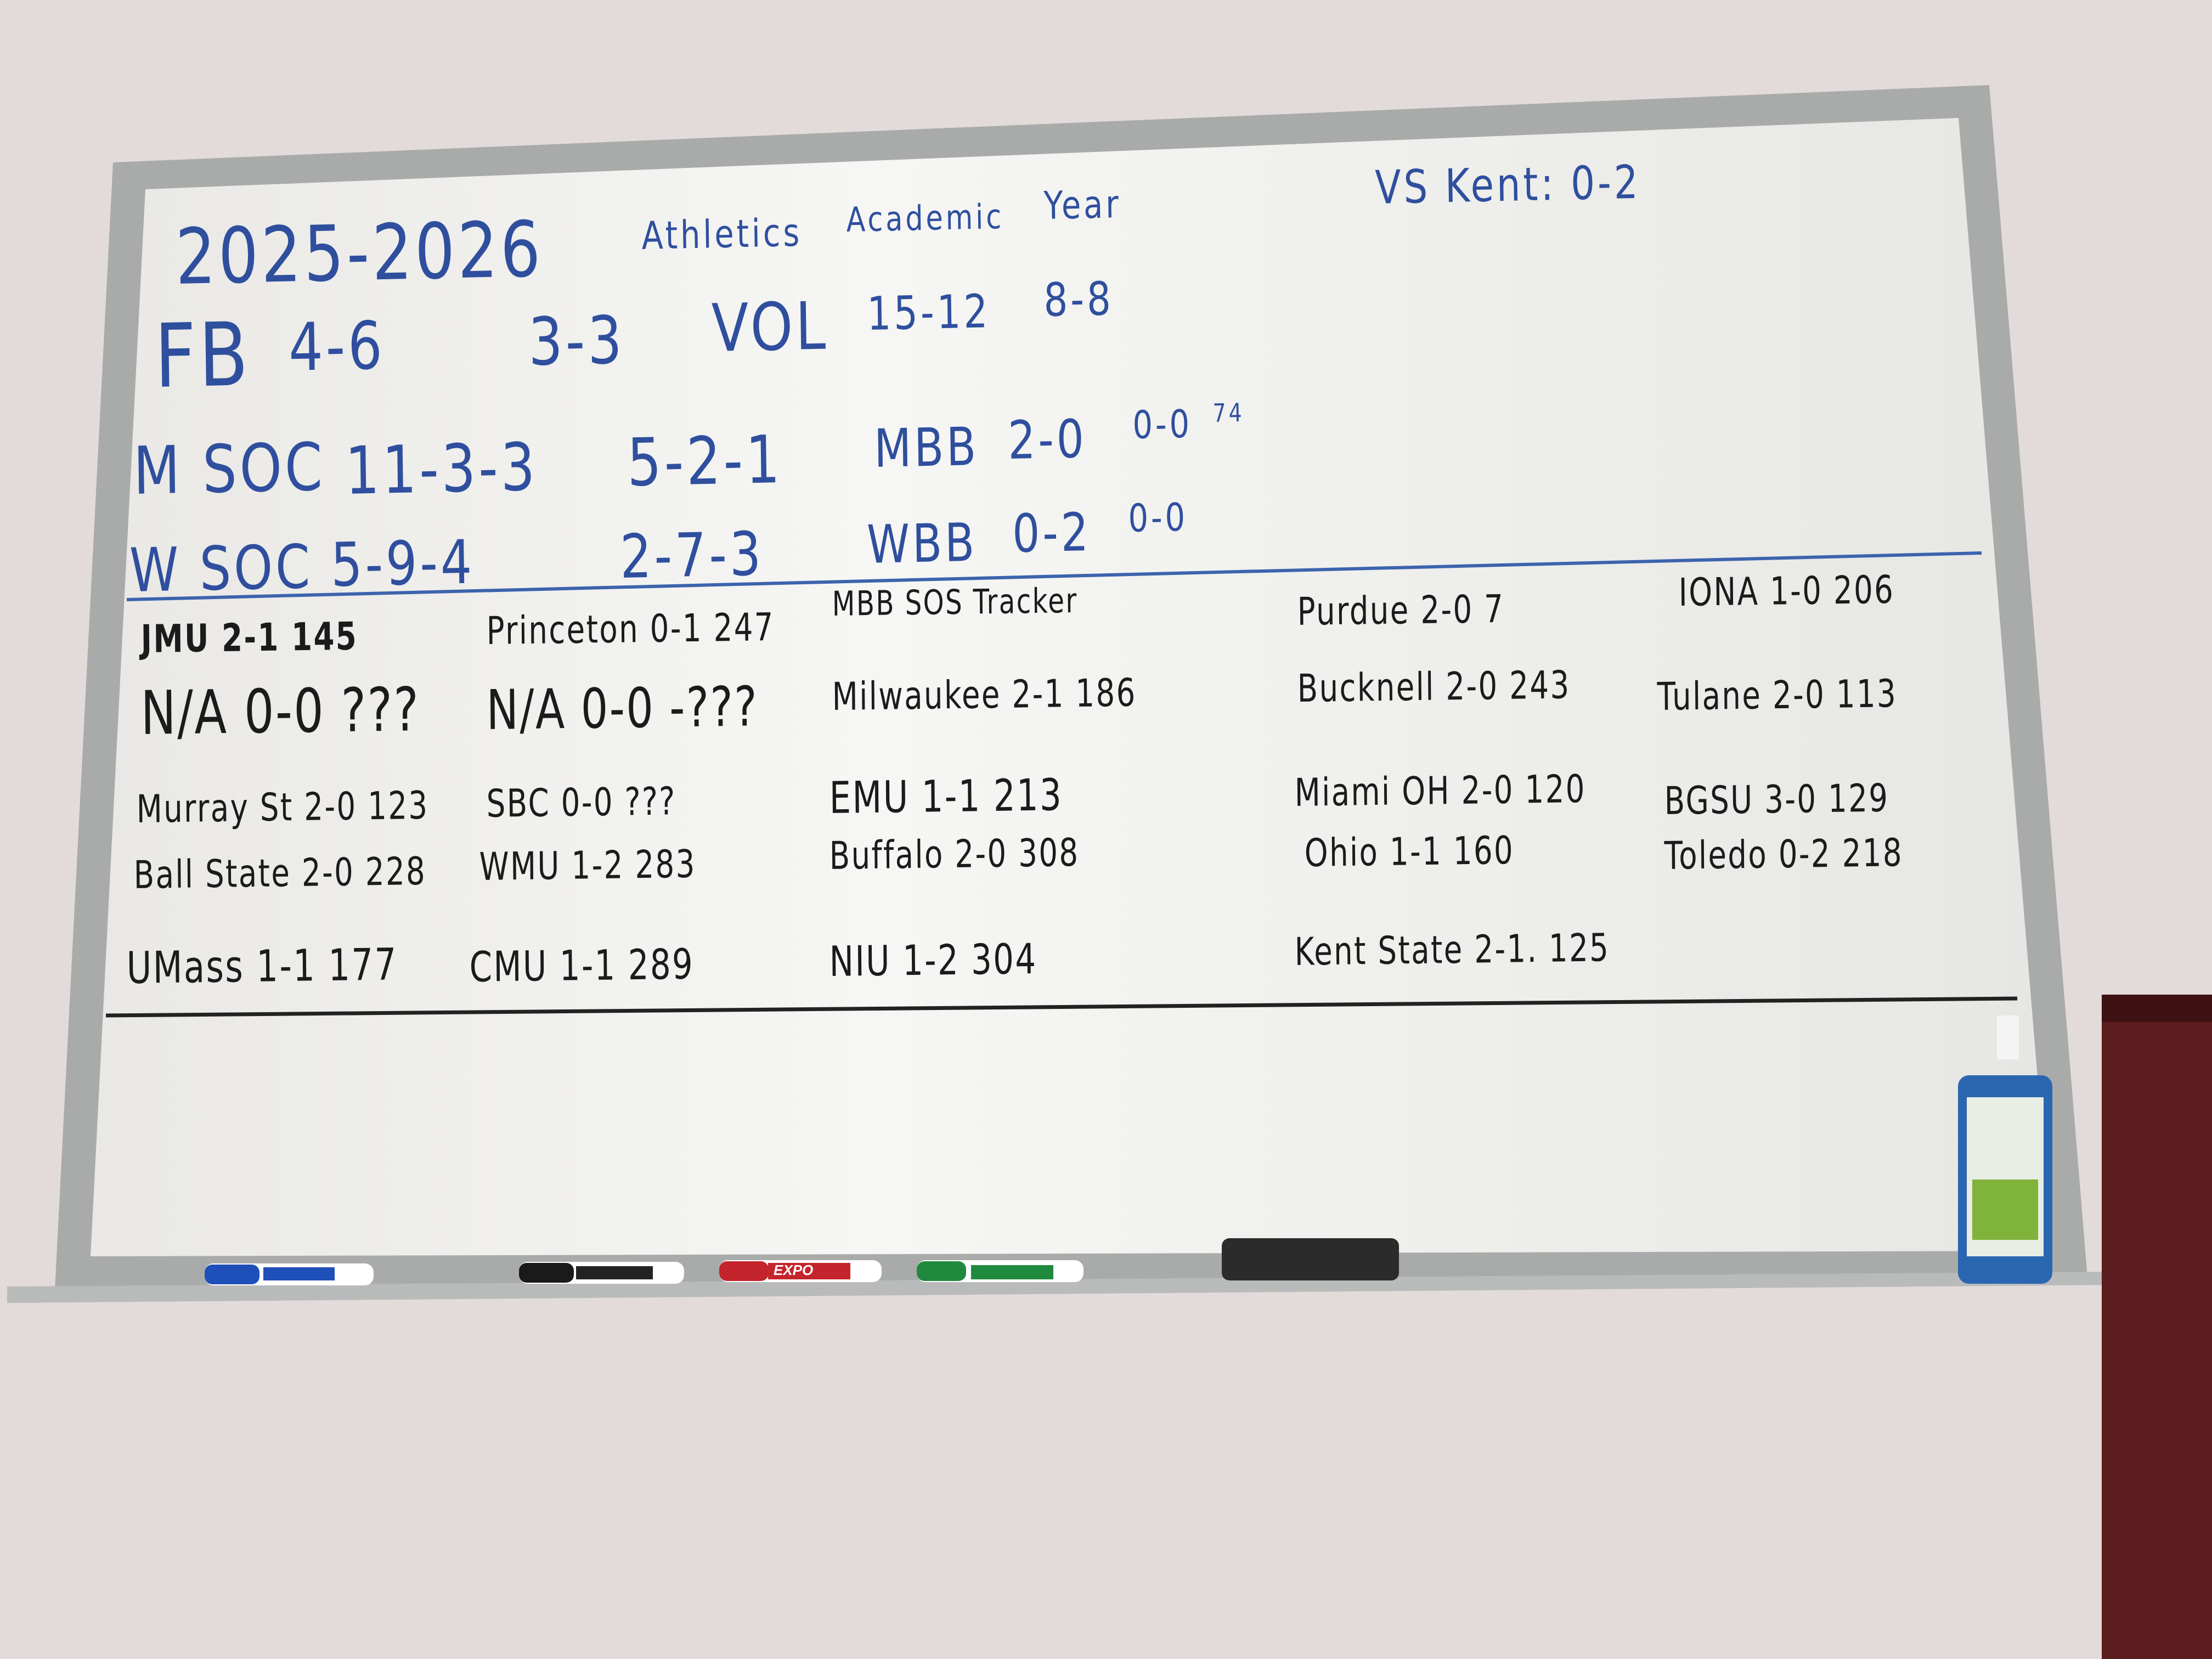  Describe the element at coordinates (926, 447) in the screenshot. I see `mbb-label: MBB` at that location.